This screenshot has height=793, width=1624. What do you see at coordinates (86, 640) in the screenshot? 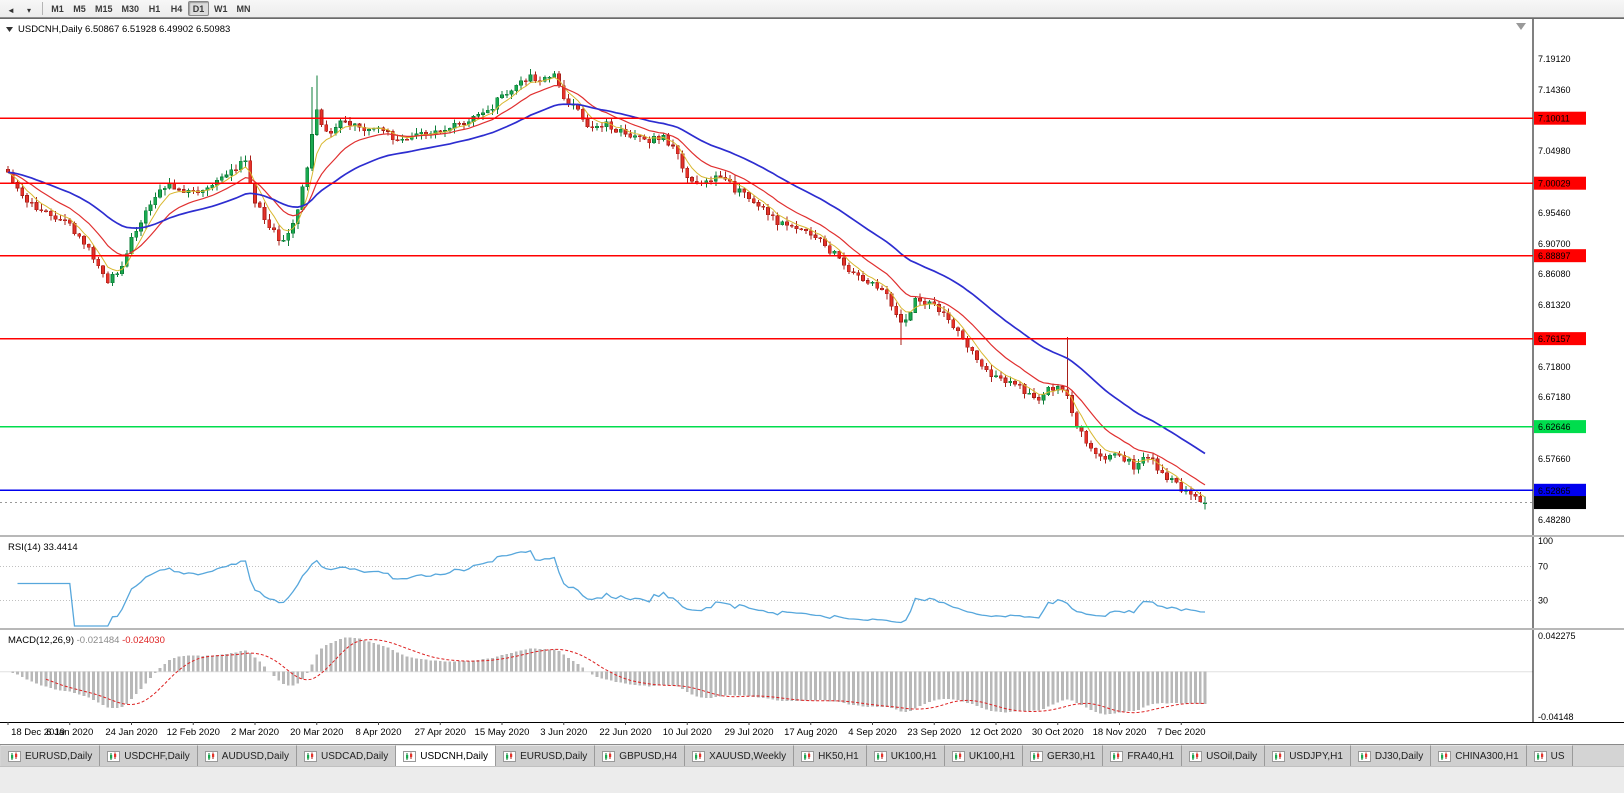
I see `svg-text:MACD(12,26,9) -0.021484 -0.024: MACD(12,26,9) -0.021484 -0.024030` at bounding box center [86, 640].